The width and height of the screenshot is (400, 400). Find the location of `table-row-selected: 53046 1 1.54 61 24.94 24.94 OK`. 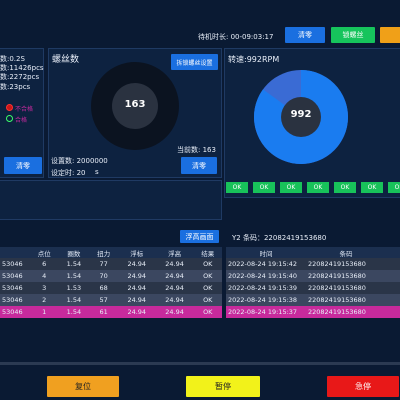

table-row-selected: 53046 1 1.54 61 24.94 24.94 OK is located at coordinates (111, 312).